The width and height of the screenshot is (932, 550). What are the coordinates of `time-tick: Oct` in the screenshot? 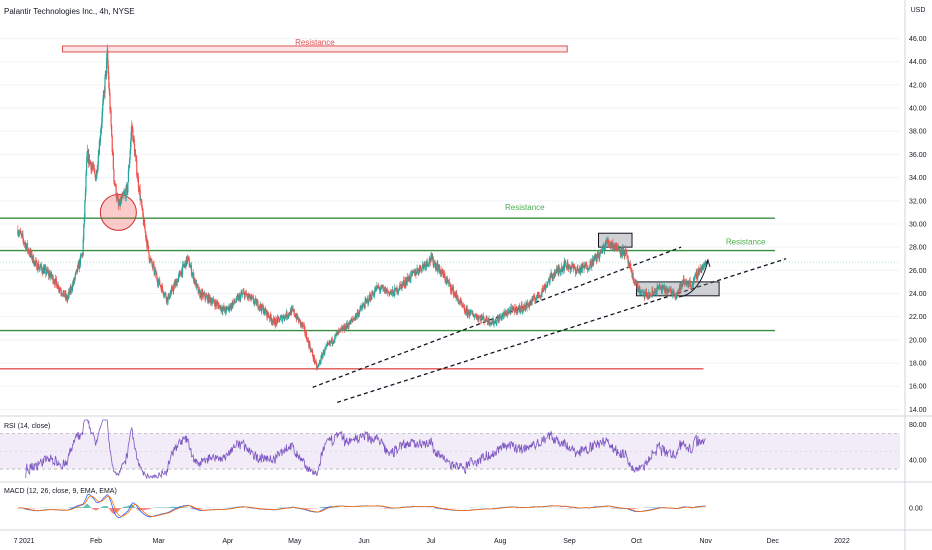 It's located at (636, 541).